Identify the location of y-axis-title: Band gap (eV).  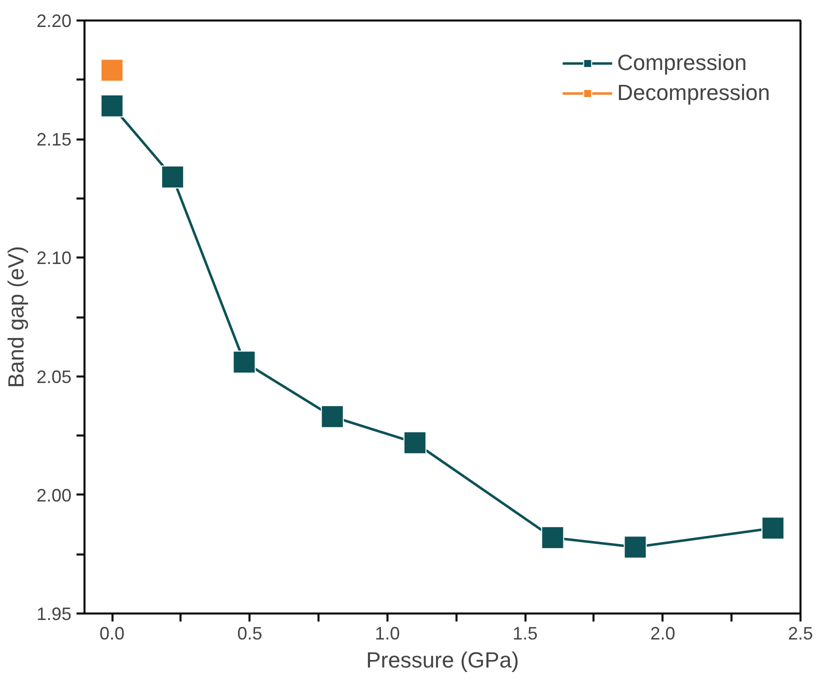
(15, 317).